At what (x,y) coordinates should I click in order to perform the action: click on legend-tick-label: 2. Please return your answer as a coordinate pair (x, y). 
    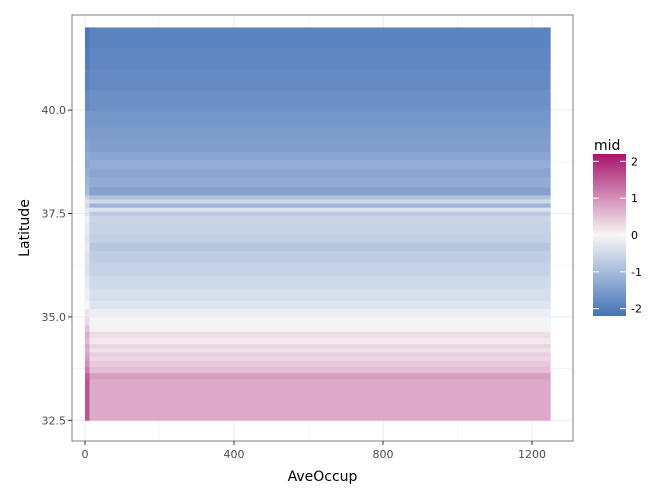
    Looking at the image, I should click on (634, 161).